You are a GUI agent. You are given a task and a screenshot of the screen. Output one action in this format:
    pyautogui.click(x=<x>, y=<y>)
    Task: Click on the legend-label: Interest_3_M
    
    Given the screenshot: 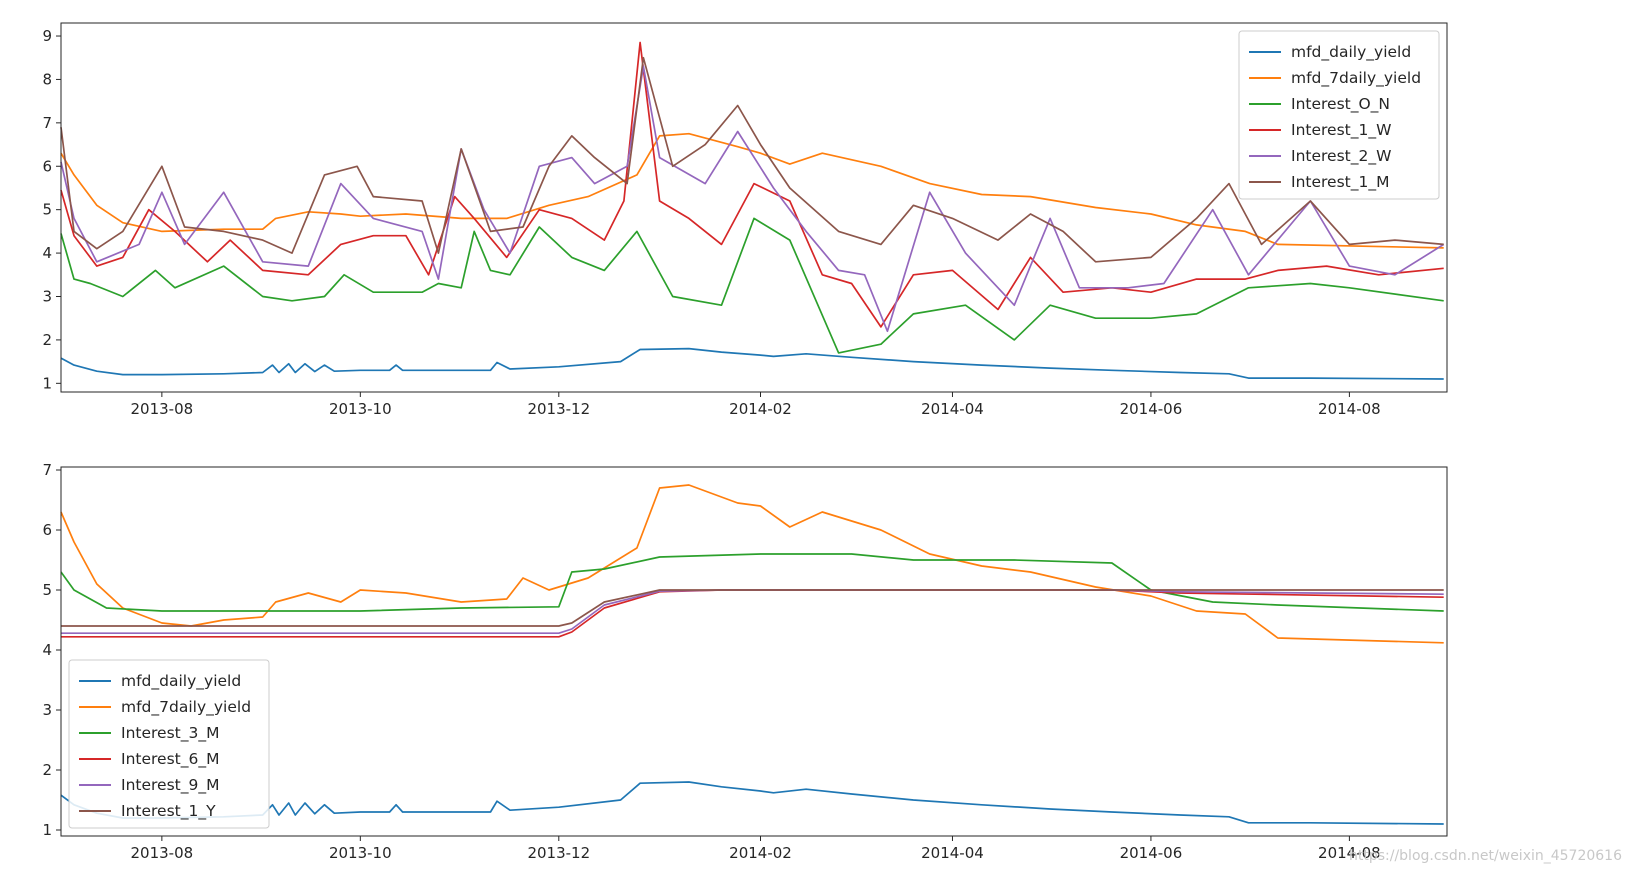 What is the action you would take?
    pyautogui.click(x=170, y=733)
    